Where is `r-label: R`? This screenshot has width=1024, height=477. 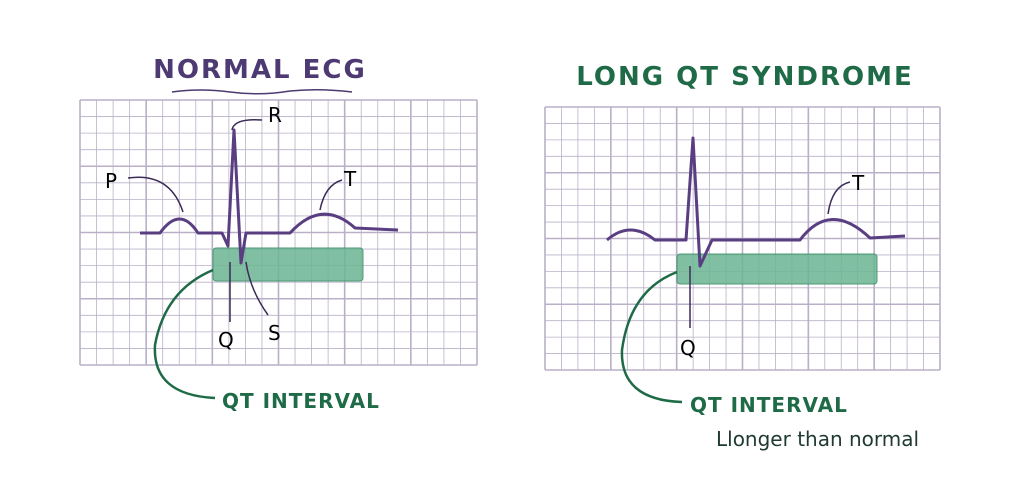
r-label: R is located at coordinates (275, 115).